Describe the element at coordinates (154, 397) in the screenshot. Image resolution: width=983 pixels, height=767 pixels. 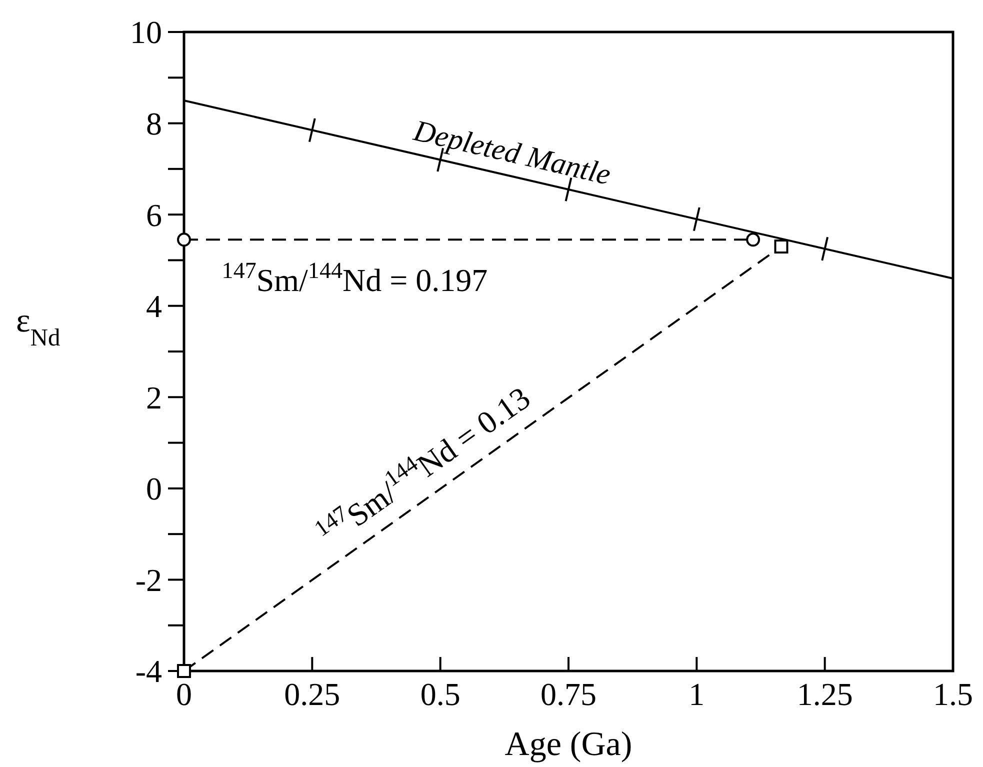
I see `y-tick-label: 2` at that location.